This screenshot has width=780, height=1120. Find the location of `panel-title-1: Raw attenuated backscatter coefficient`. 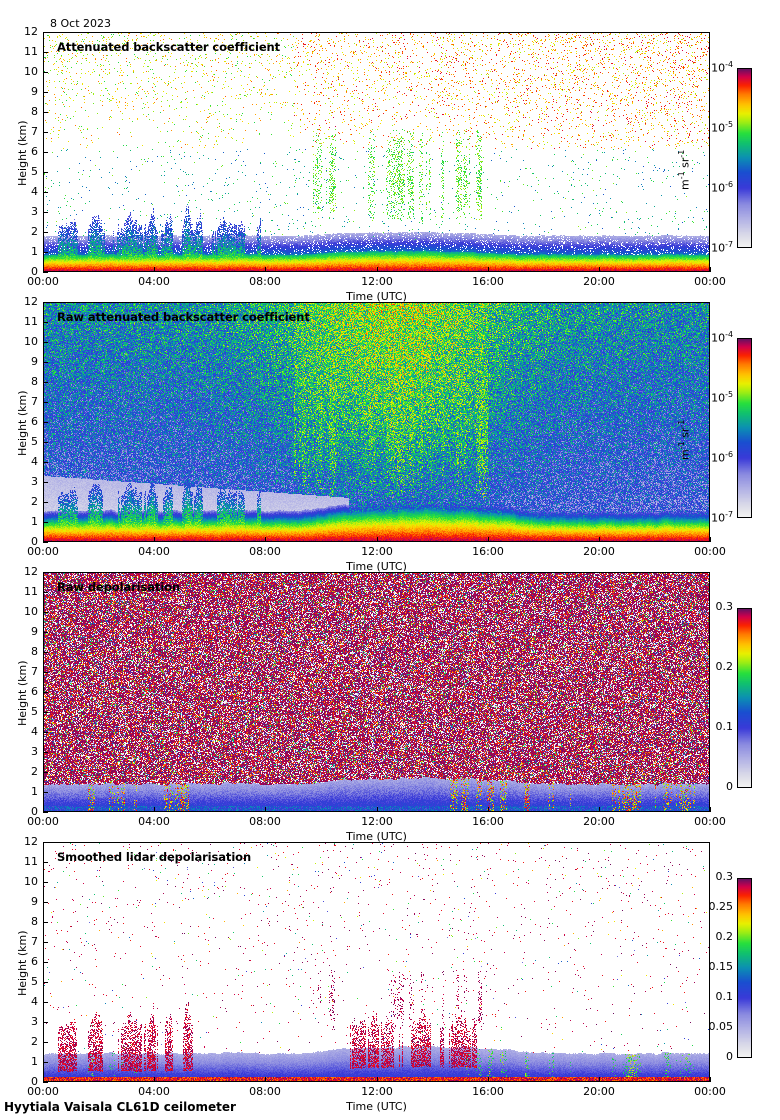

panel-title-1: Raw attenuated backscatter coefficient is located at coordinates (183, 317).